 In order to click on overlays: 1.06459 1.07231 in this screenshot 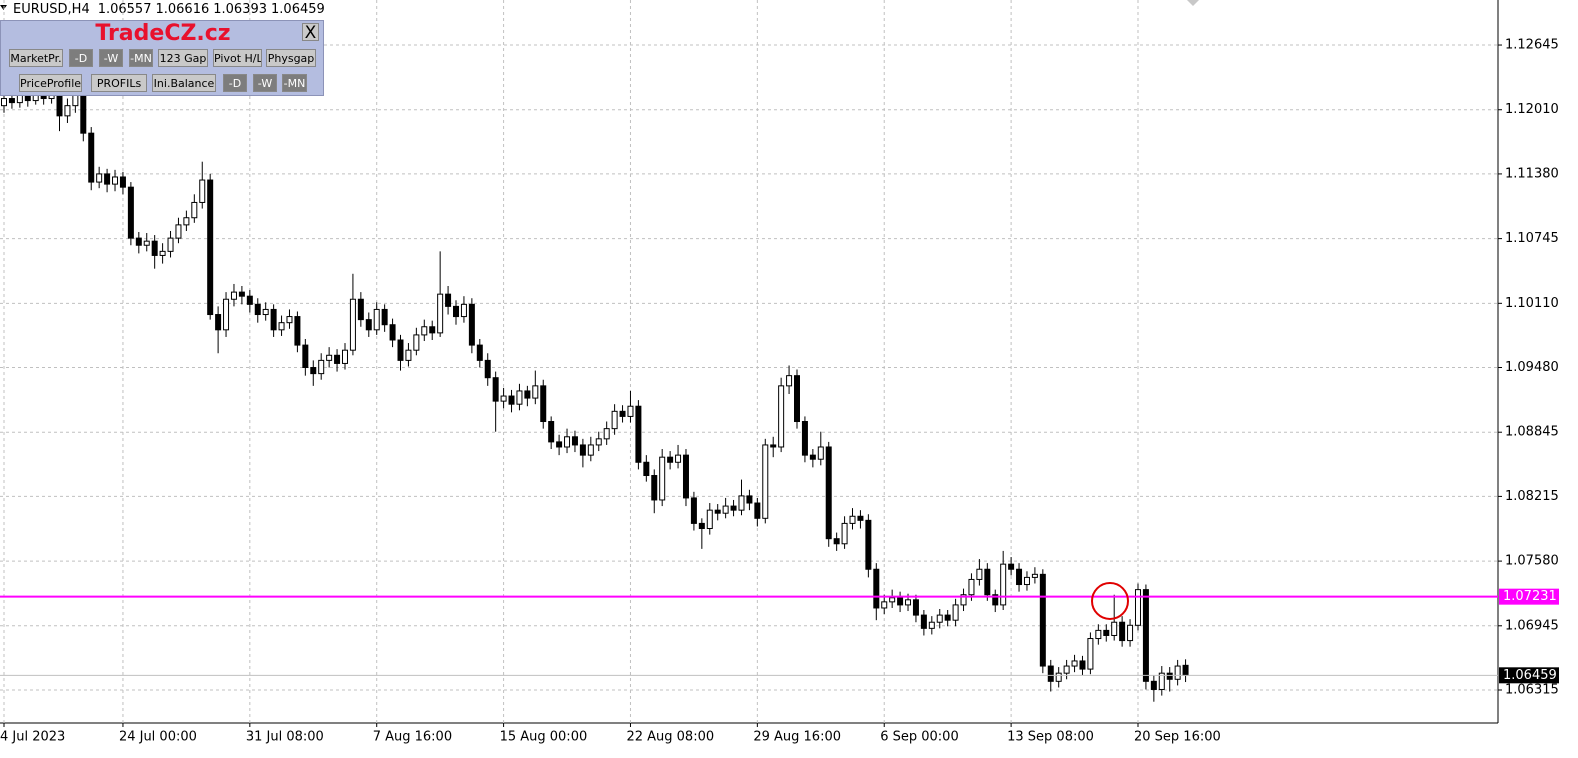, I will do `click(779, 633)`.